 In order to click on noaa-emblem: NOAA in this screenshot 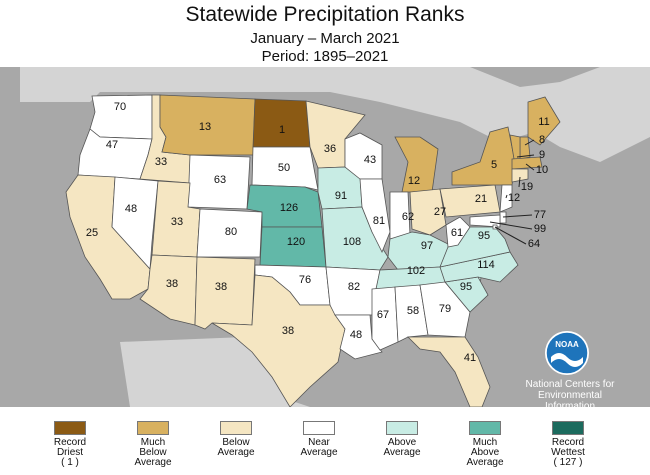, I will do `click(567, 353)`.